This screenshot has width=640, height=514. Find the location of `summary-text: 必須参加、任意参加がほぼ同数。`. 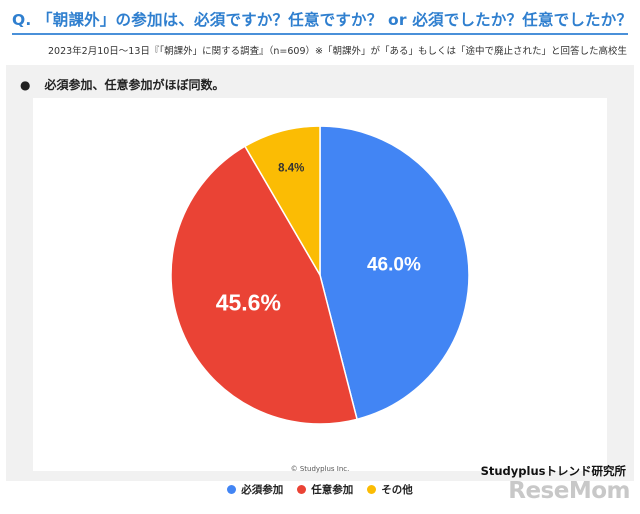

summary-text: 必須参加、任意参加がほぼ同数。 is located at coordinates (134, 85).